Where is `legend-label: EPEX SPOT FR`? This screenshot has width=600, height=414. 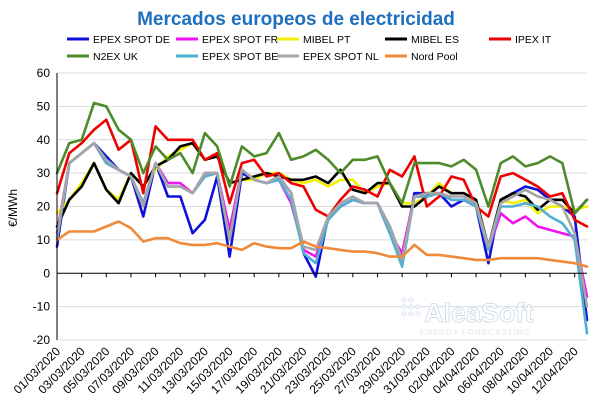 legend-label: EPEX SPOT FR is located at coordinates (240, 40).